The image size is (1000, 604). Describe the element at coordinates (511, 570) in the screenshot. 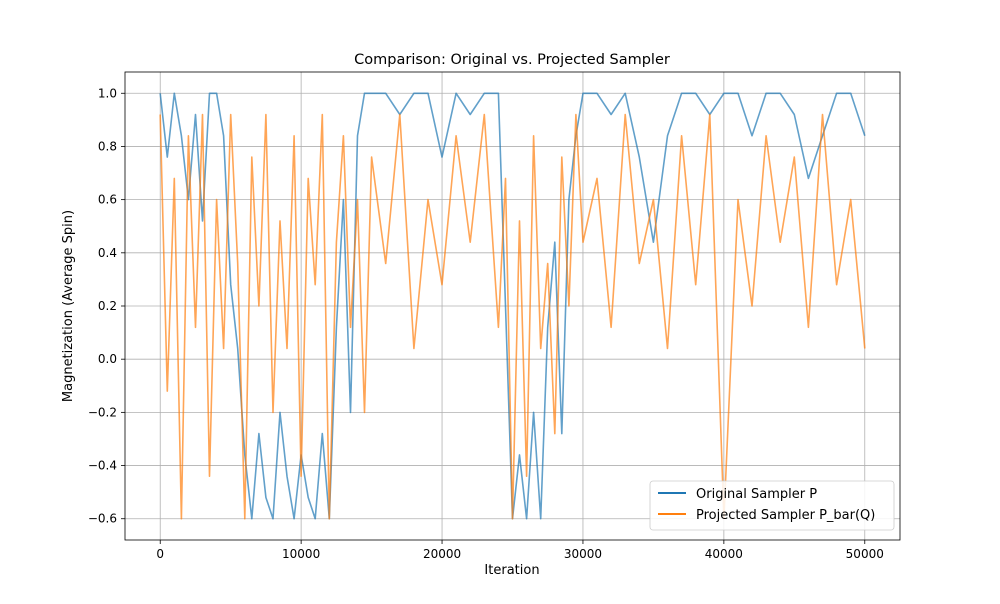

I see `x-axis-label: Iteration` at that location.